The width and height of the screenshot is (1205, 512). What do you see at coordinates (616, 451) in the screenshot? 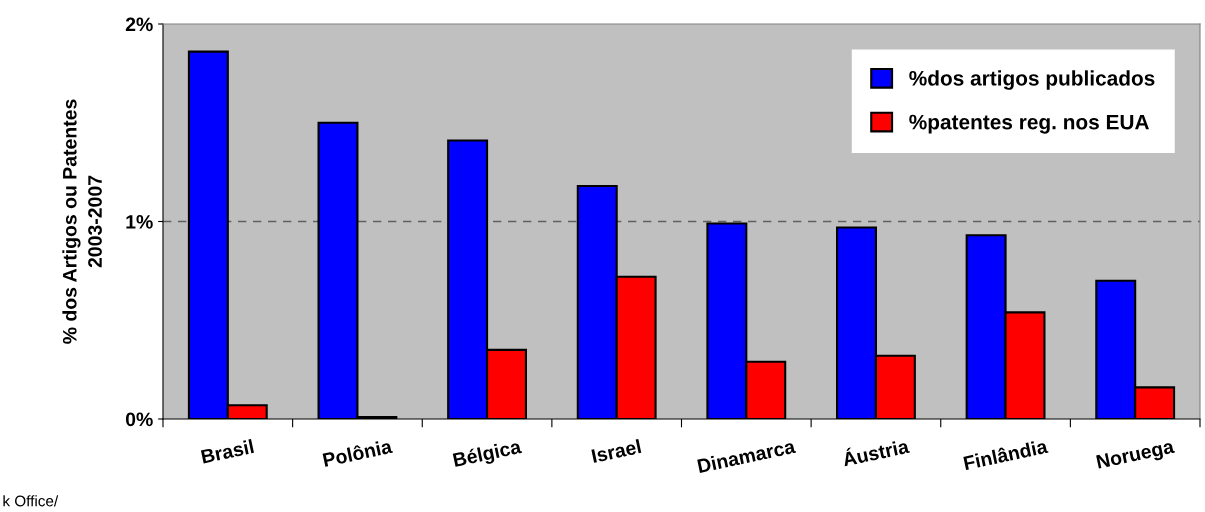
I see `x-tick-label: Israel` at bounding box center [616, 451].